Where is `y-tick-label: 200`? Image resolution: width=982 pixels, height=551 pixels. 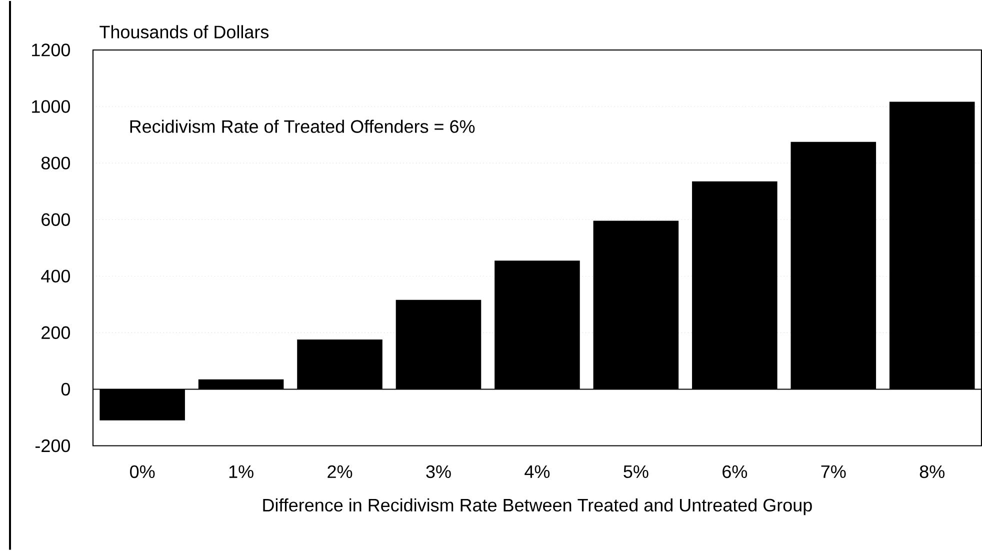
y-tick-label: 200 is located at coordinates (56, 333).